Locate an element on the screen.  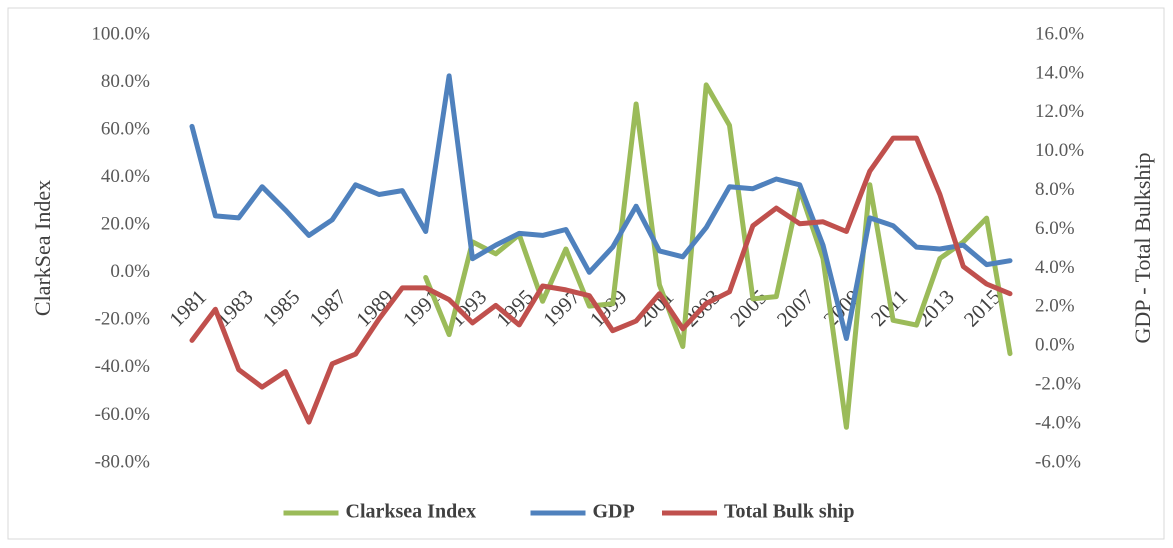
y2-tick-label: 16.0% is located at coordinates (1059, 33).